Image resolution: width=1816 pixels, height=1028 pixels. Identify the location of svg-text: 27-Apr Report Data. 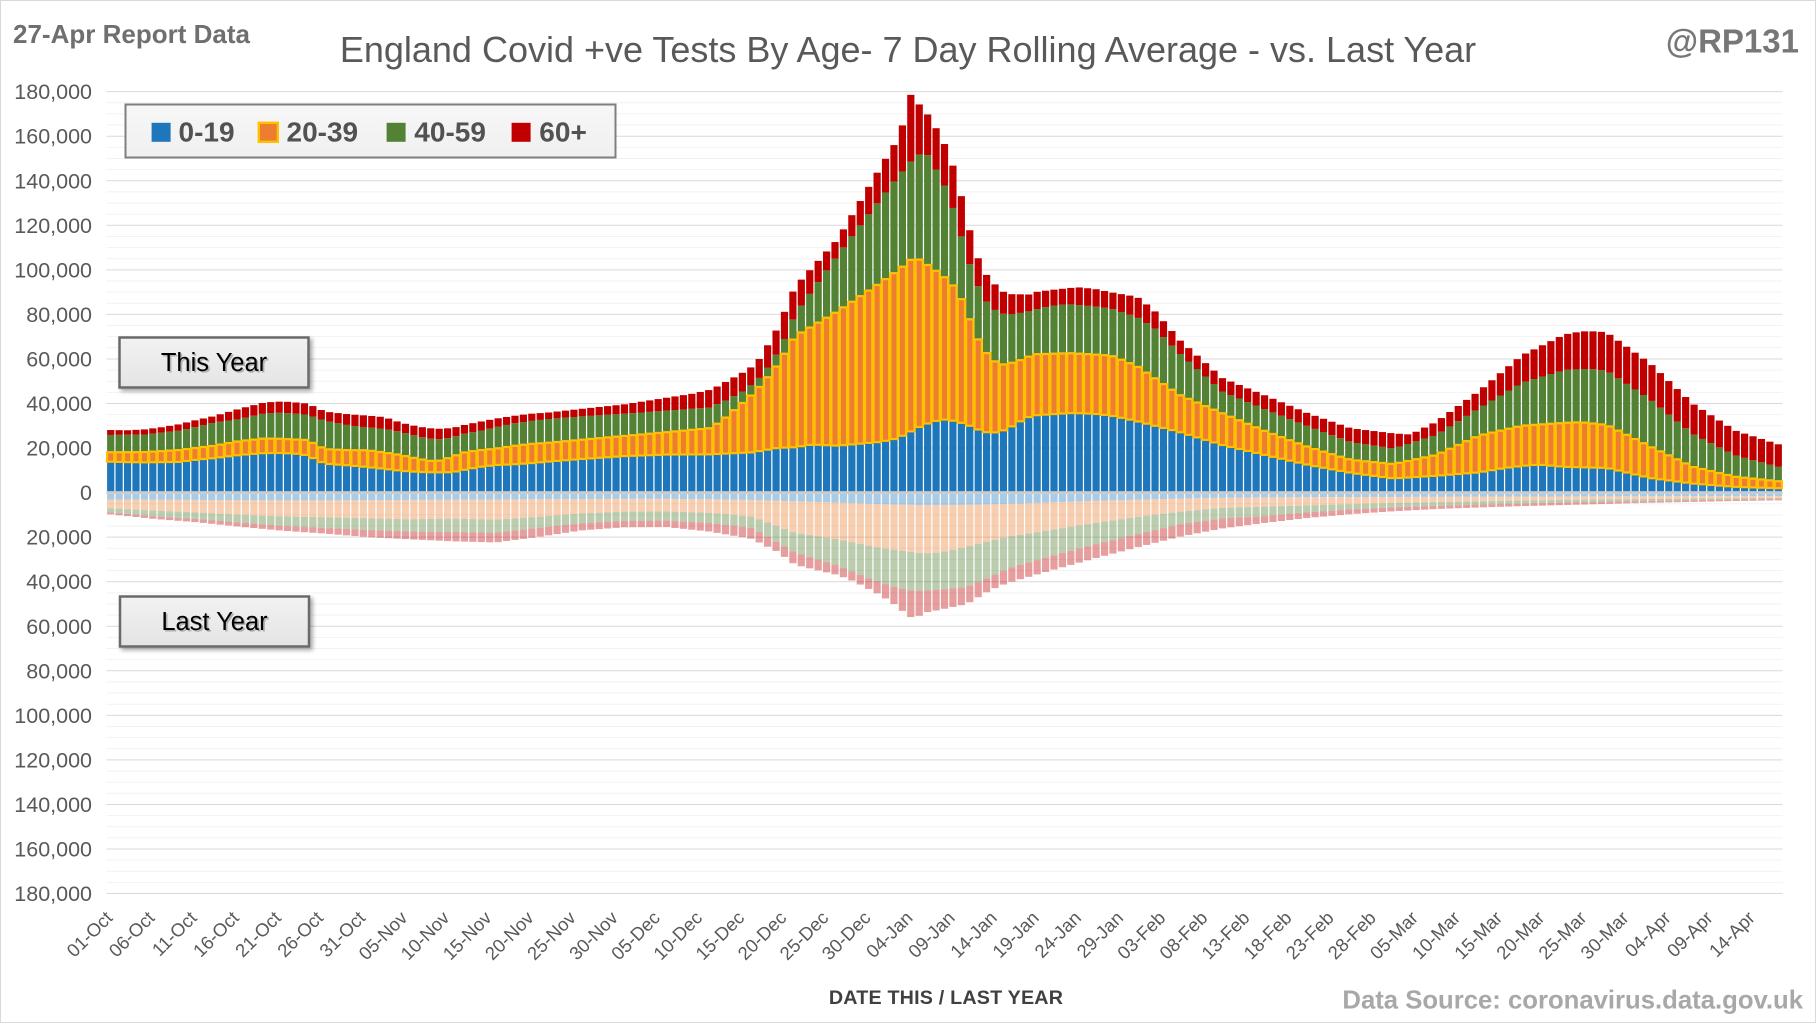
(131, 34).